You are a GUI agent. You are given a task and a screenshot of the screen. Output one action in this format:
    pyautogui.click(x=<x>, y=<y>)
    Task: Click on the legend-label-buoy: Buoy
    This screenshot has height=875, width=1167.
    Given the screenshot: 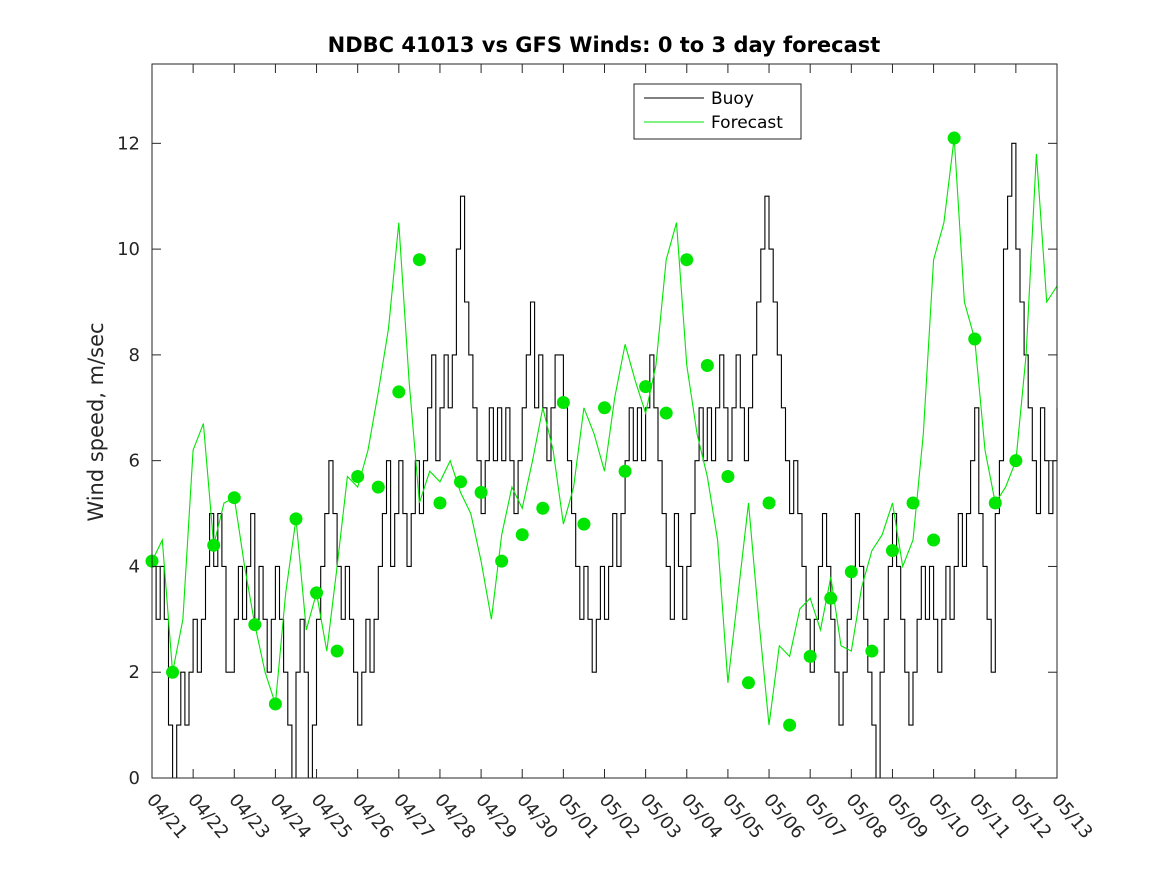 What is the action you would take?
    pyautogui.click(x=732, y=99)
    